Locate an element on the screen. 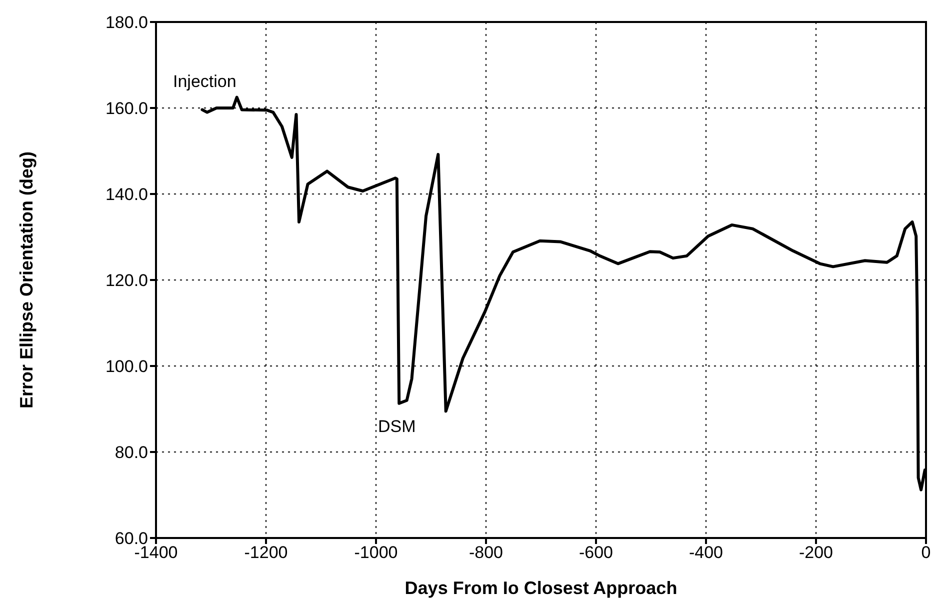 The width and height of the screenshot is (932, 612). x-tick-label: 0 is located at coordinates (926, 552).